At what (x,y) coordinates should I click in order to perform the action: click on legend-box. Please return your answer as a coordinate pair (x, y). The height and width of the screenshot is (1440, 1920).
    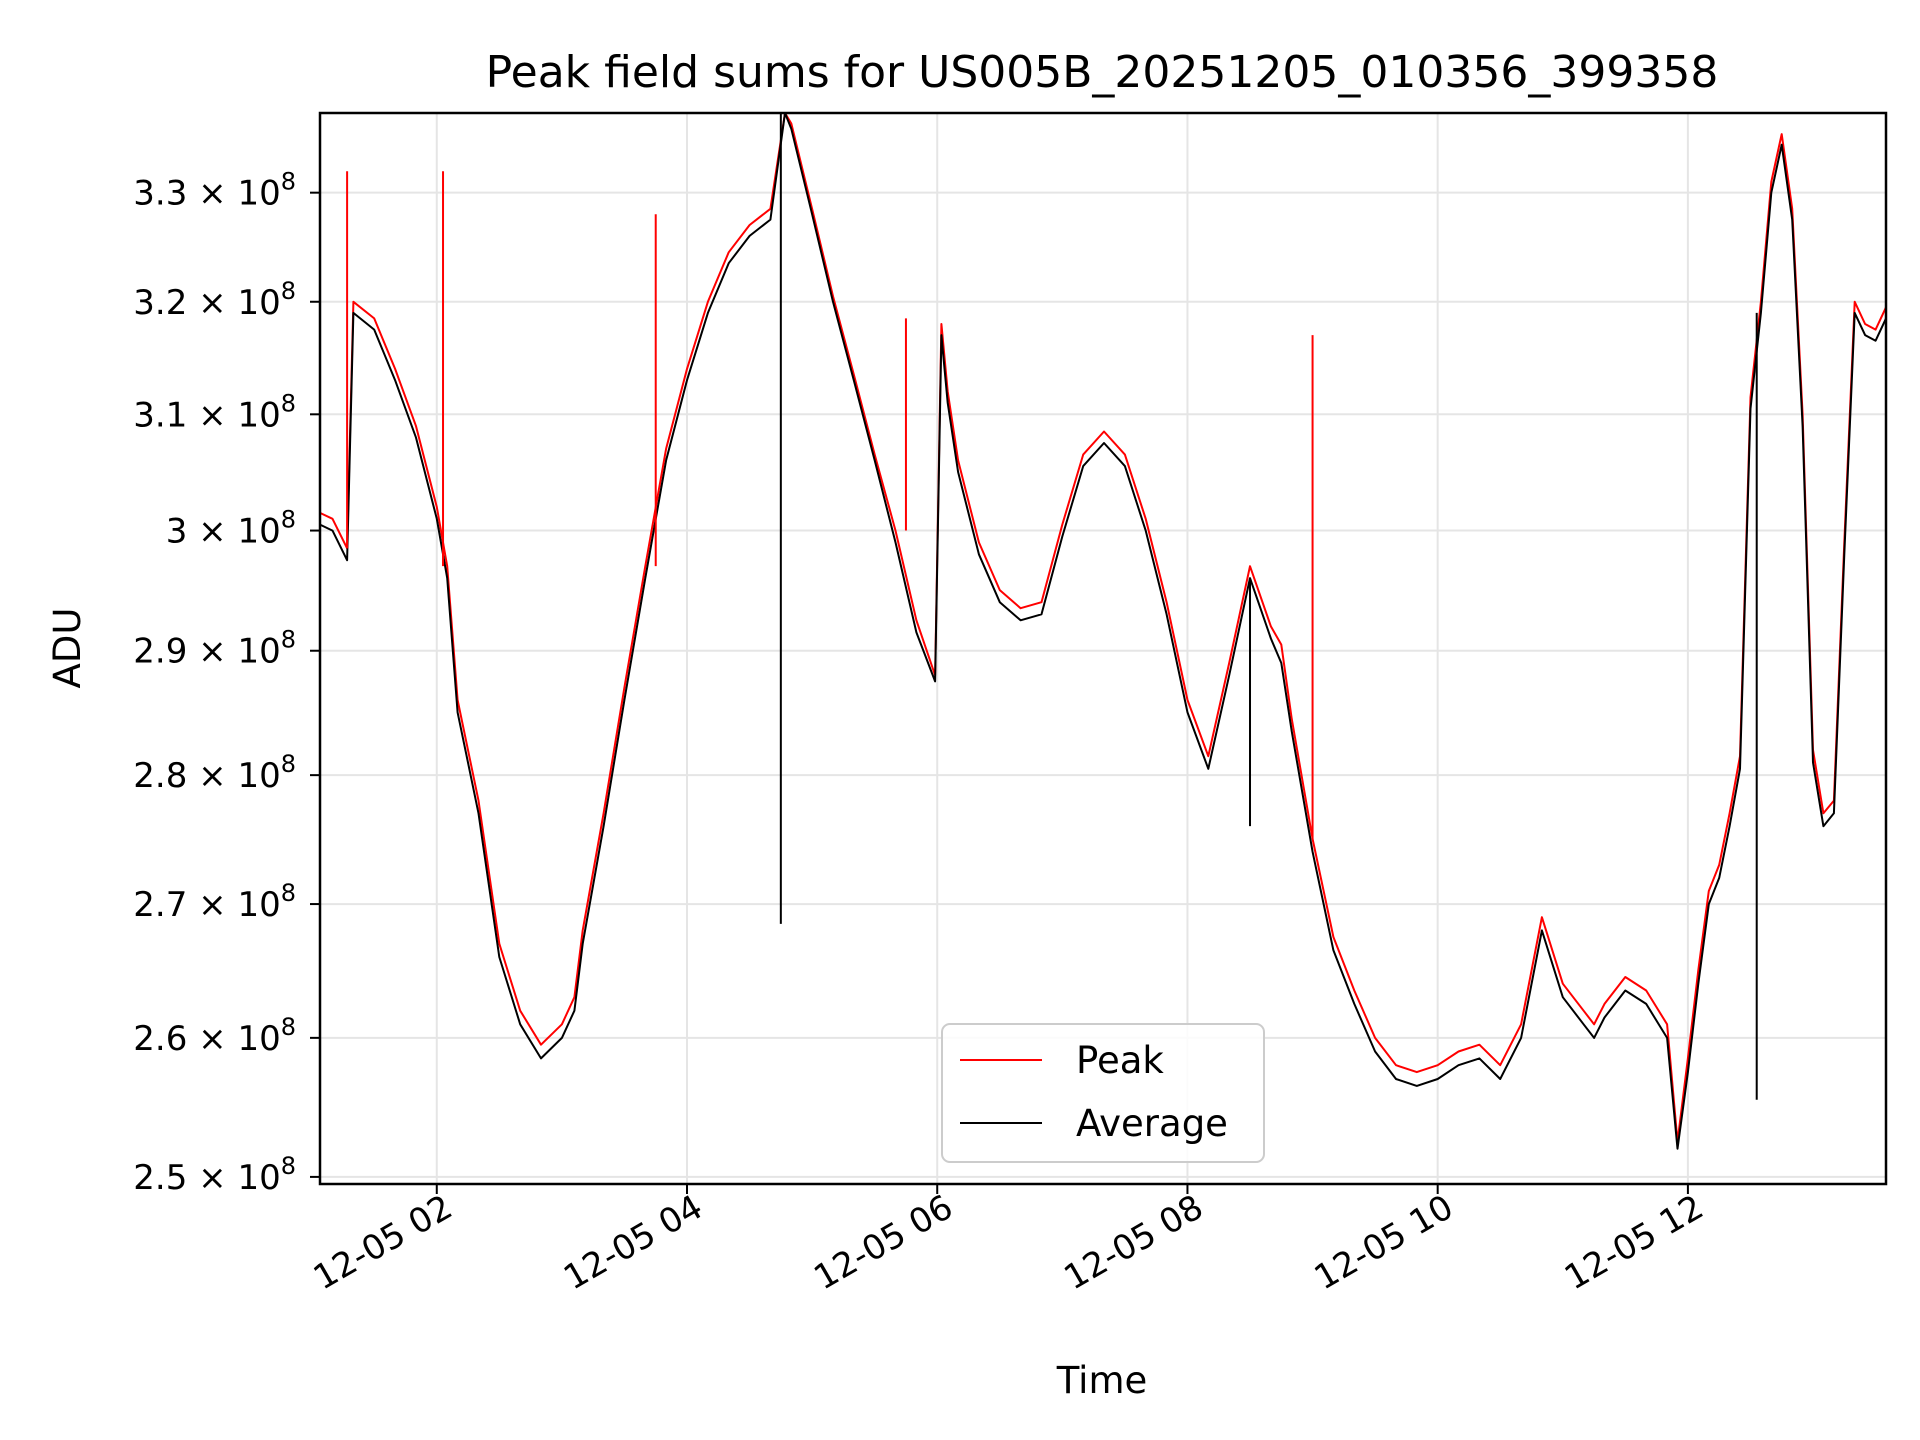
    Looking at the image, I should click on (1103, 1093).